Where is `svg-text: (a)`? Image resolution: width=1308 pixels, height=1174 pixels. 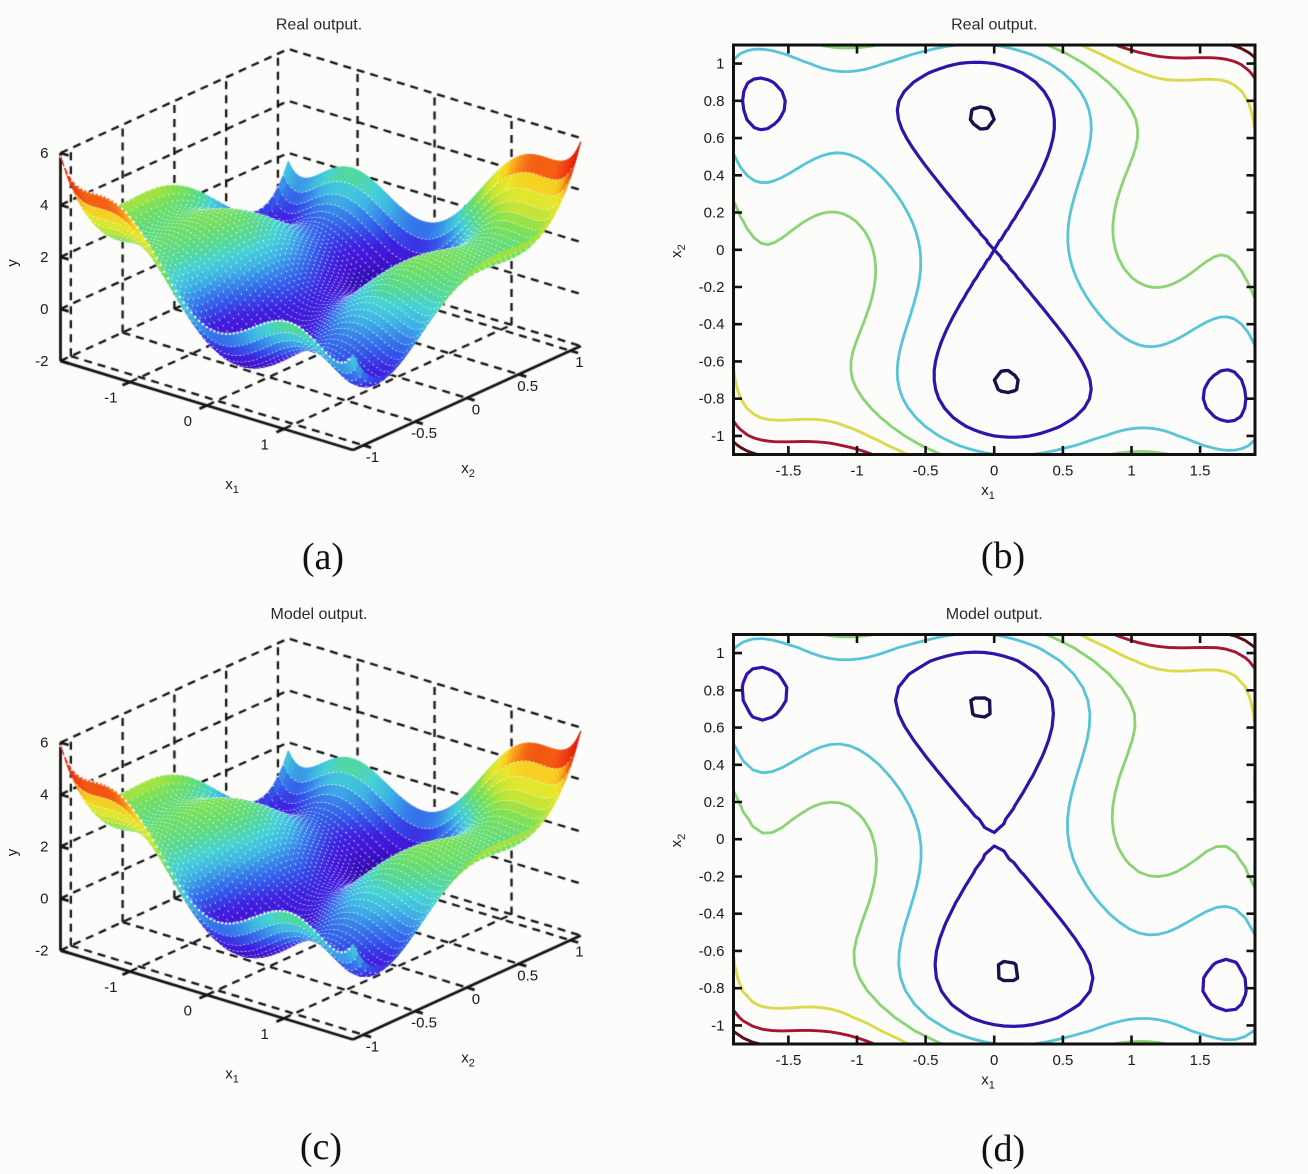
svg-text: (a) is located at coordinates (323, 557).